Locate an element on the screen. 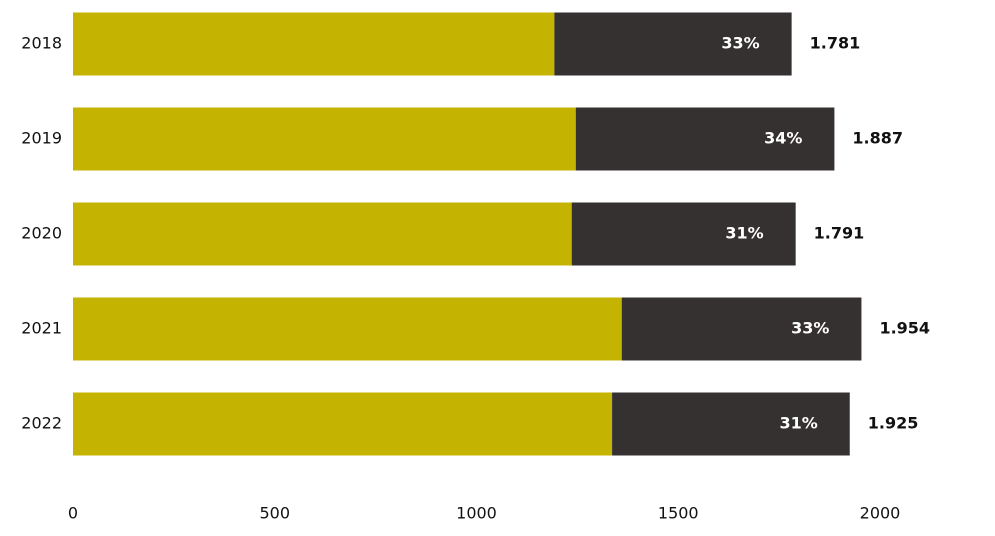 The image size is (995, 536). y-tick-label: 2019 is located at coordinates (41, 138).